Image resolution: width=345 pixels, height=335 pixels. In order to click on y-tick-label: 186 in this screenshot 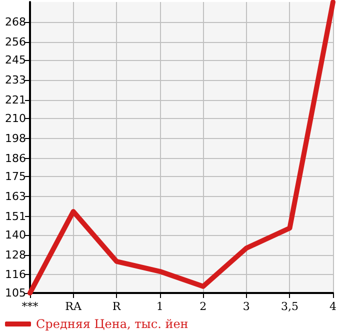, I will do `click(15, 158)`.